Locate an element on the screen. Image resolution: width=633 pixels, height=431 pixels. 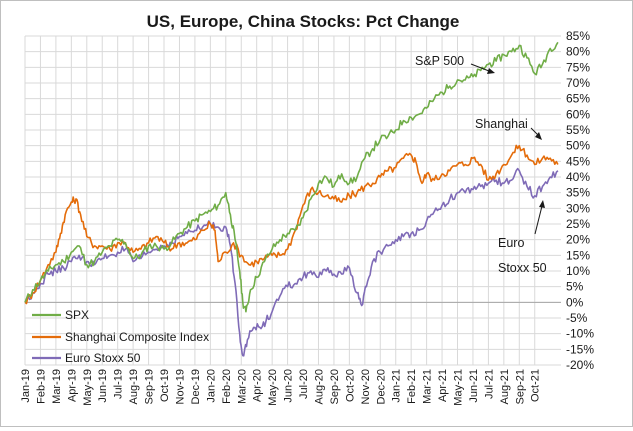
y-tick-label: 5% is located at coordinates (575, 287).